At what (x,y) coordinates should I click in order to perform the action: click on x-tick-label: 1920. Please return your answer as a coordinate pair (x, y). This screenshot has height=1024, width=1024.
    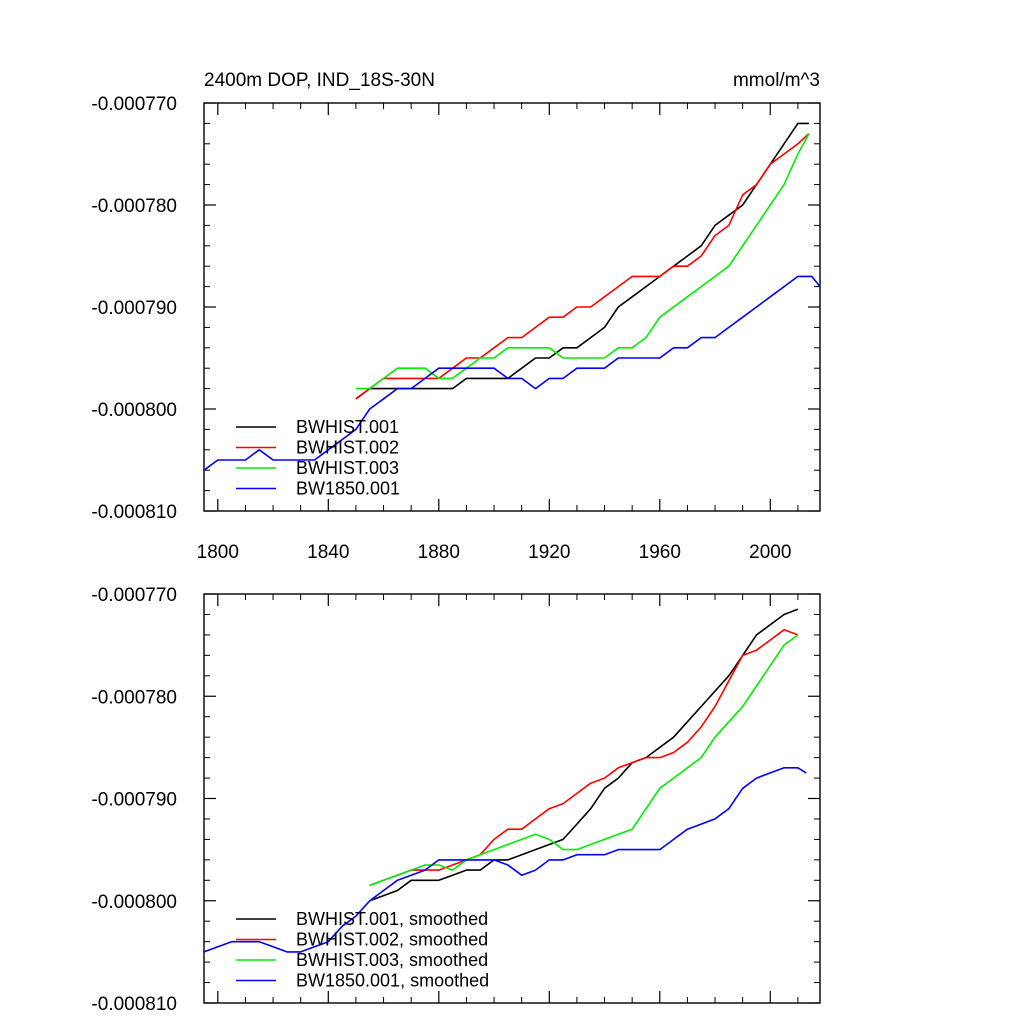
    Looking at the image, I should click on (549, 552).